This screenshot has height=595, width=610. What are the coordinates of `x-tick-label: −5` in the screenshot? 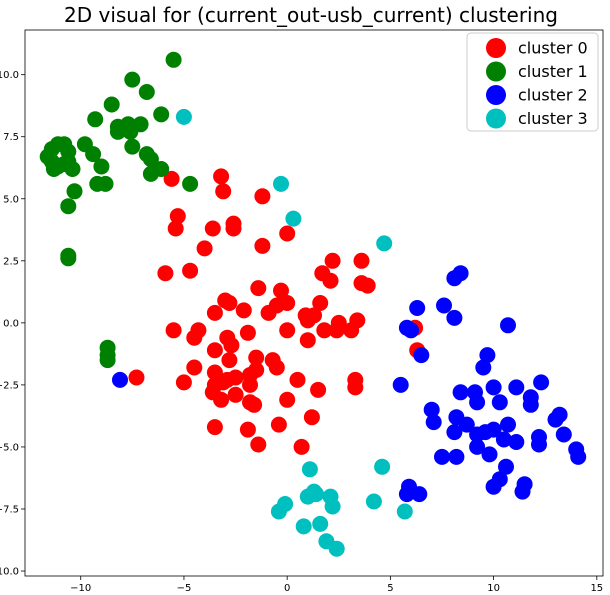 It's located at (184, 588).